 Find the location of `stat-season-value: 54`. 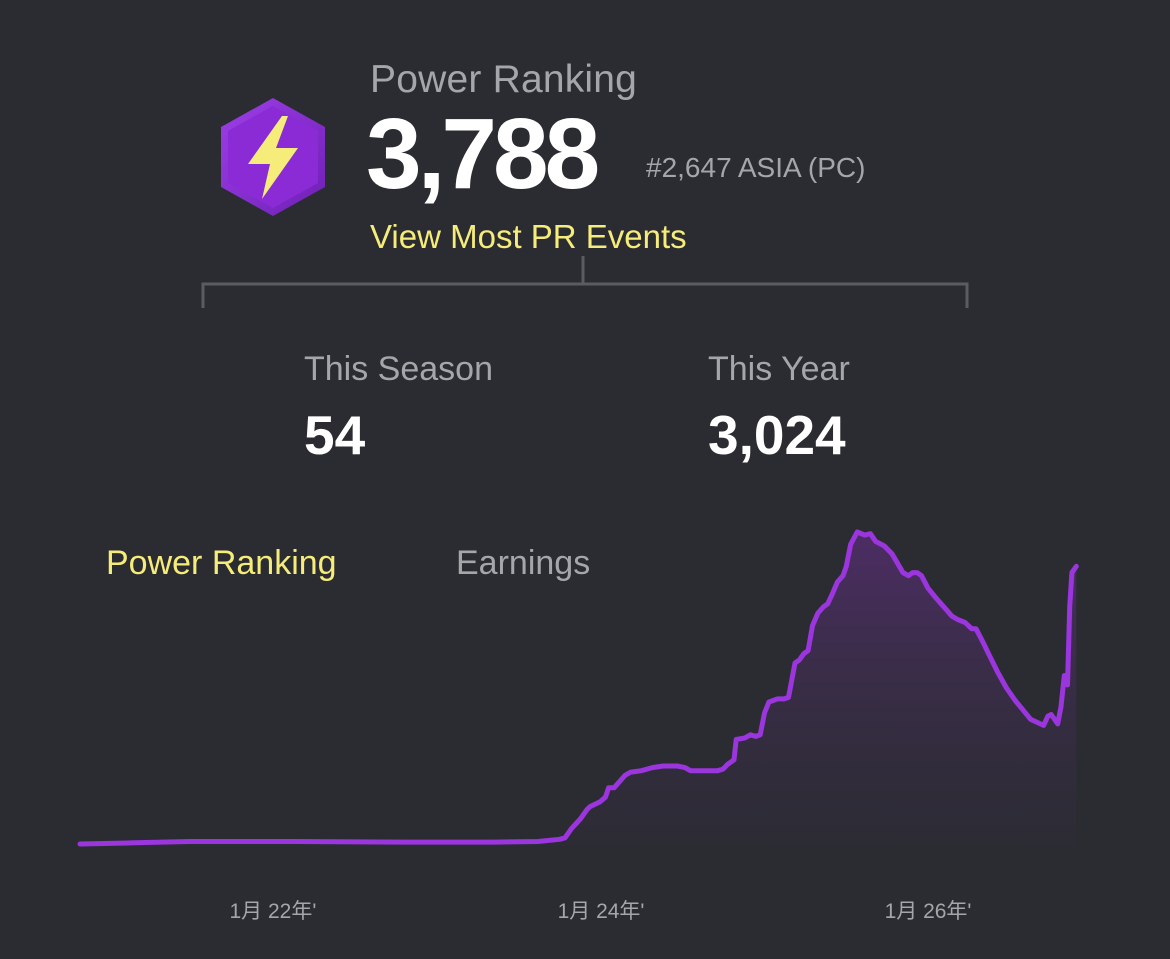

stat-season-value: 54 is located at coordinates (335, 435).